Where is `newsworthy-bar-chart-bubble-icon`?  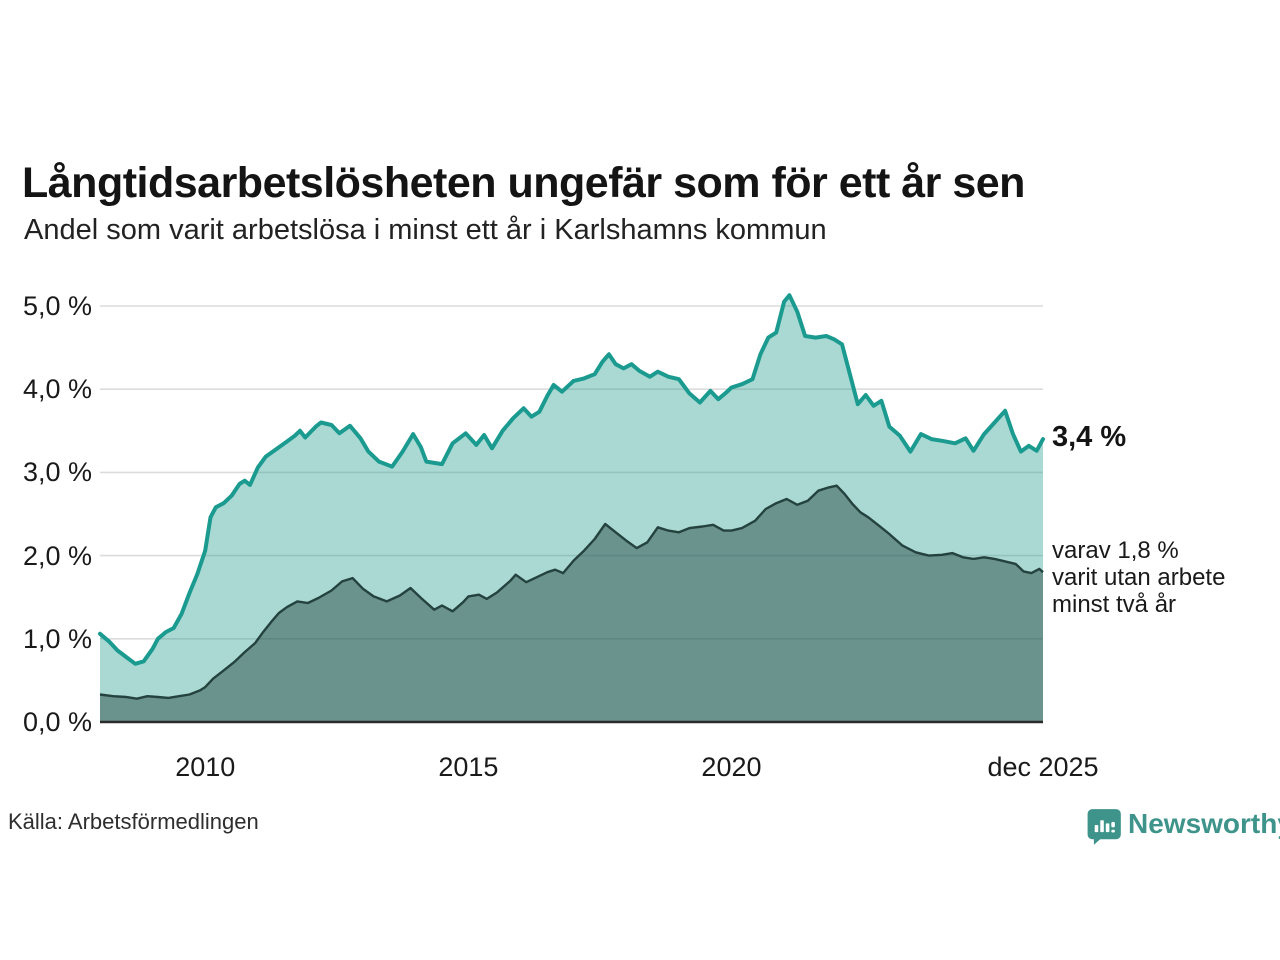 newsworthy-bar-chart-bubble-icon is located at coordinates (1104, 827).